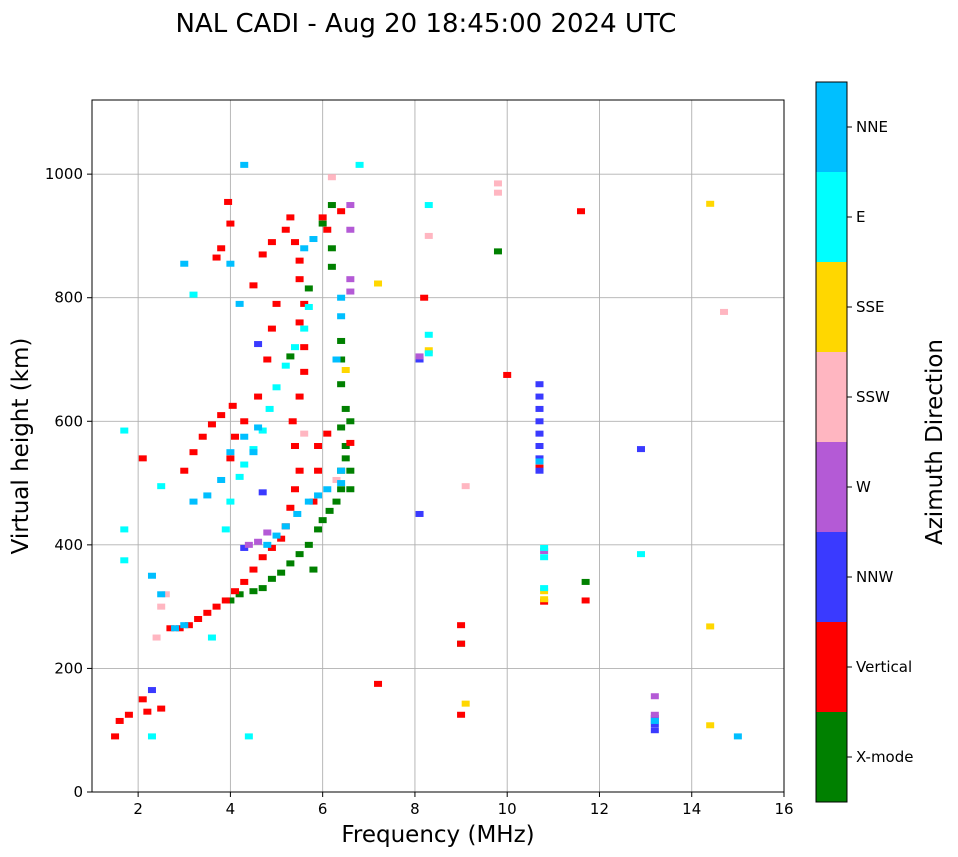 This screenshot has width=958, height=857. What do you see at coordinates (507, 809) in the screenshot?
I see `x-tick-label: 10` at bounding box center [507, 809].